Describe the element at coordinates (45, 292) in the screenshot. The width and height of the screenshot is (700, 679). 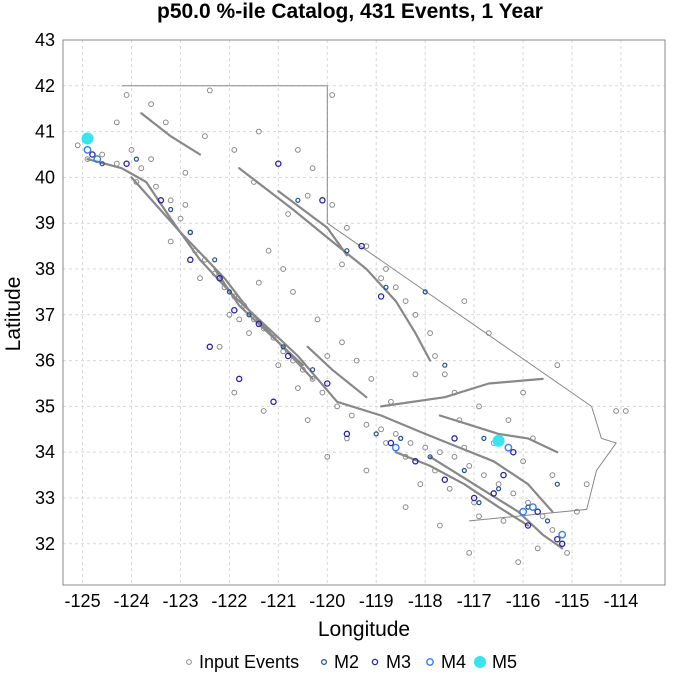
I see `y-tick-labels: 32 33 34 35 36 37 38 39 40 41 42 43` at that location.